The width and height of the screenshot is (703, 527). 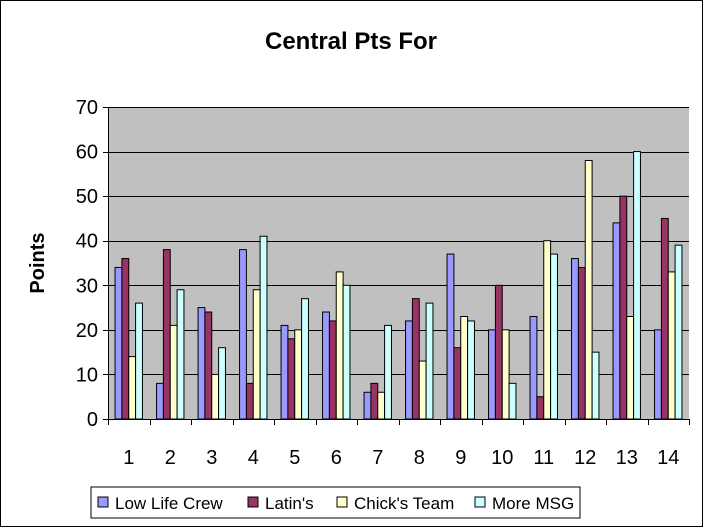 I want to click on y-axis-label: Points, so click(x=38, y=262).